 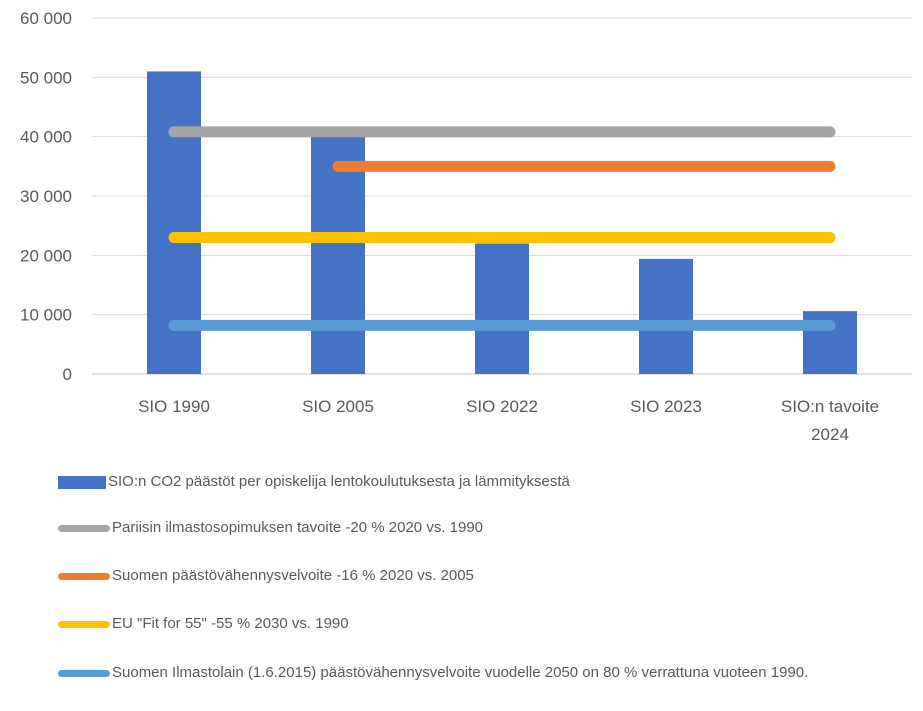 I want to click on y-tick-label: 50 000, so click(x=46, y=77).